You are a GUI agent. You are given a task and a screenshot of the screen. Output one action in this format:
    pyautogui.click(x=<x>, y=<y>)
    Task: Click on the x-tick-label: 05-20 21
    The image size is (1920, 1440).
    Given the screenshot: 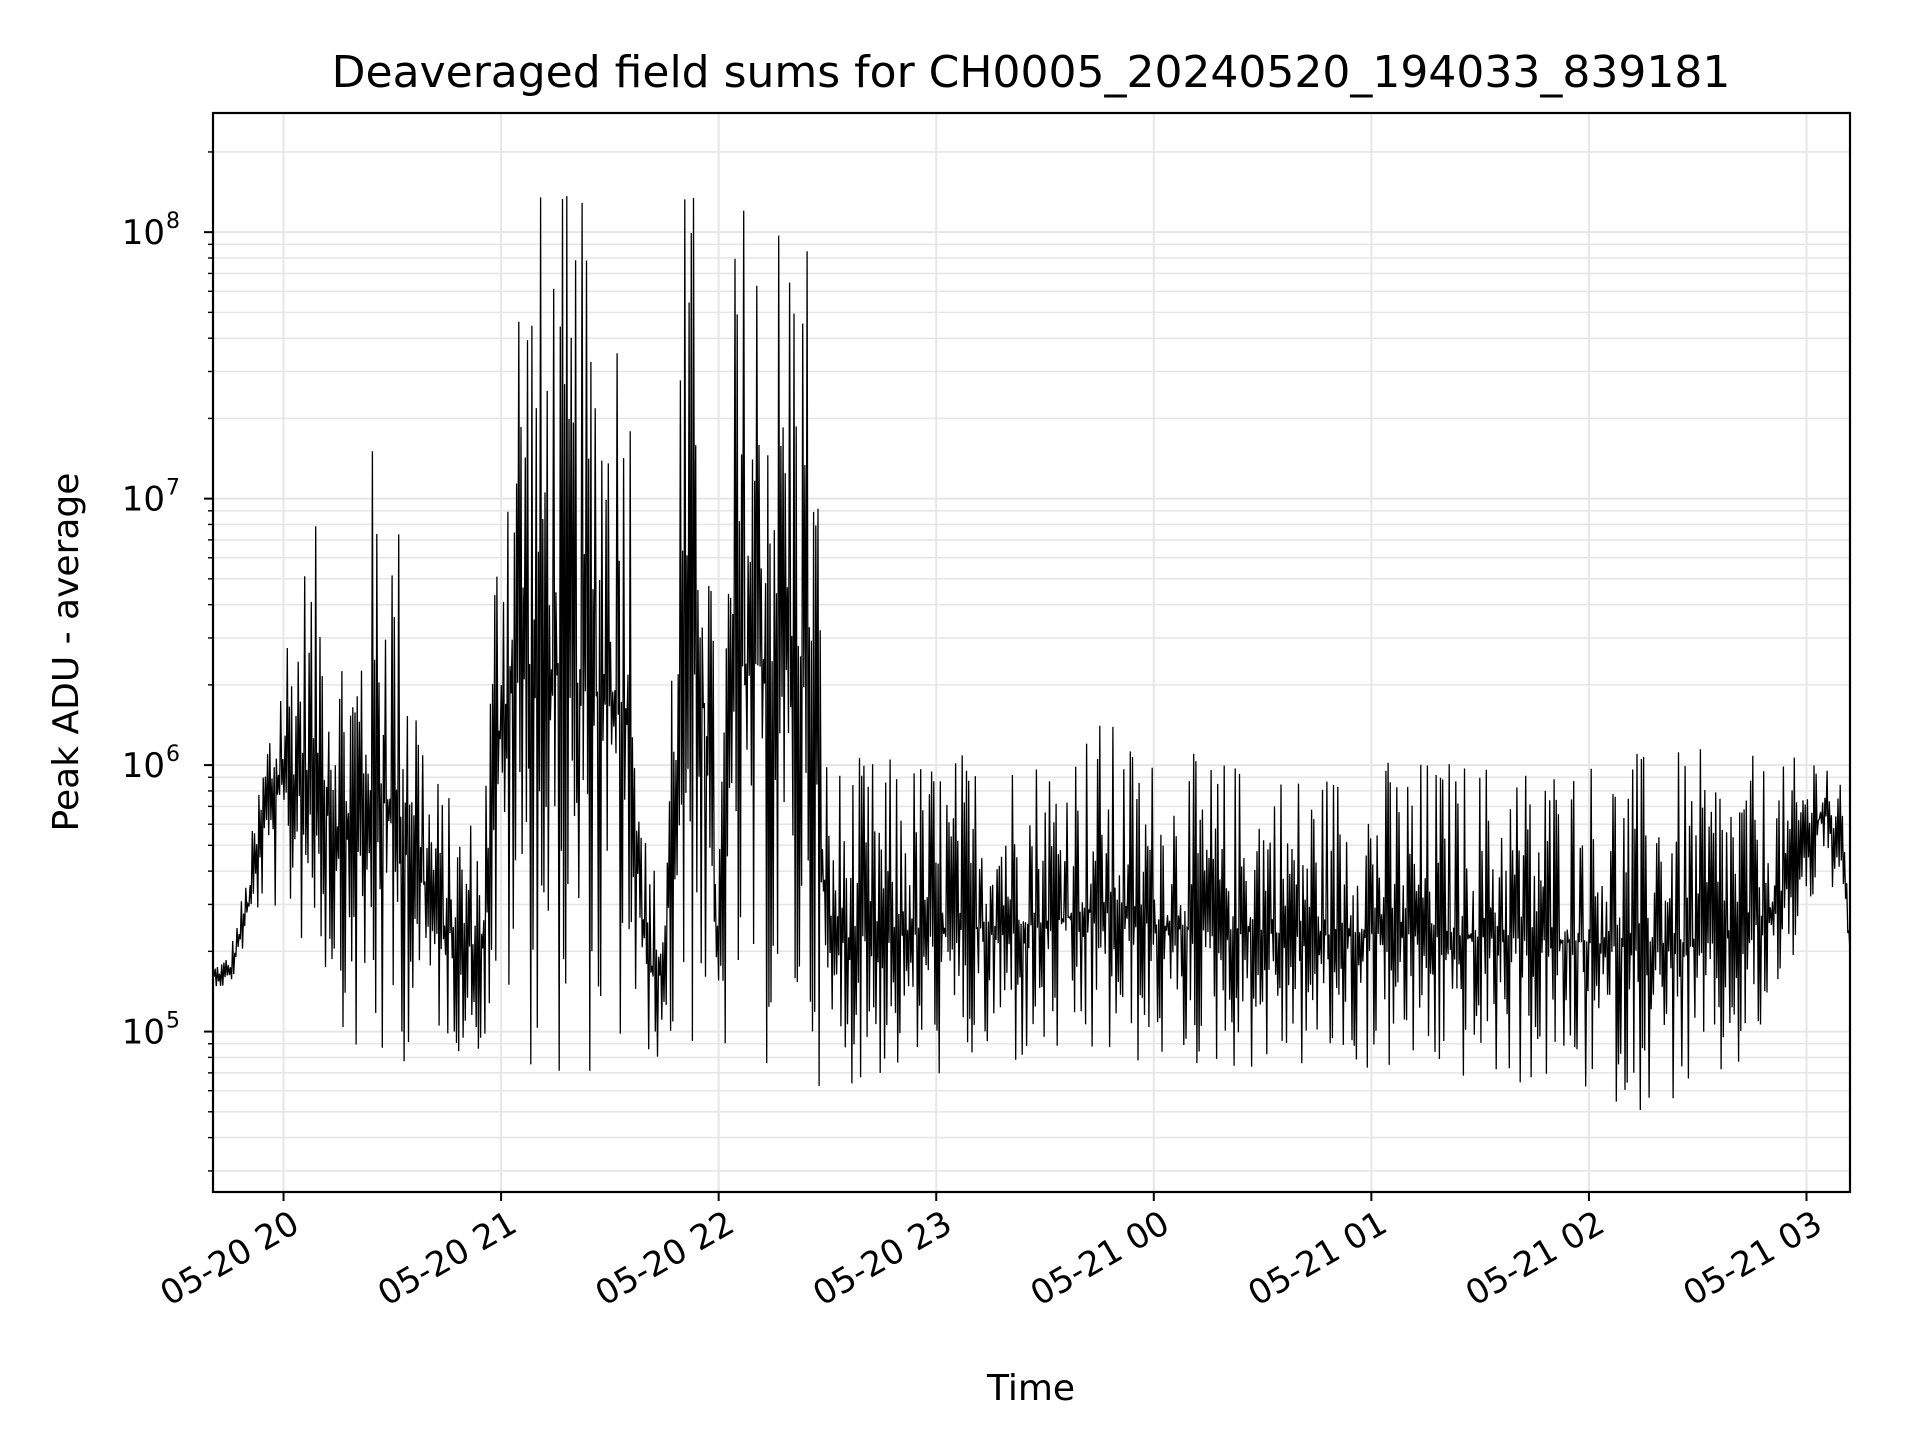 What is the action you would take?
    pyautogui.click(x=447, y=1258)
    